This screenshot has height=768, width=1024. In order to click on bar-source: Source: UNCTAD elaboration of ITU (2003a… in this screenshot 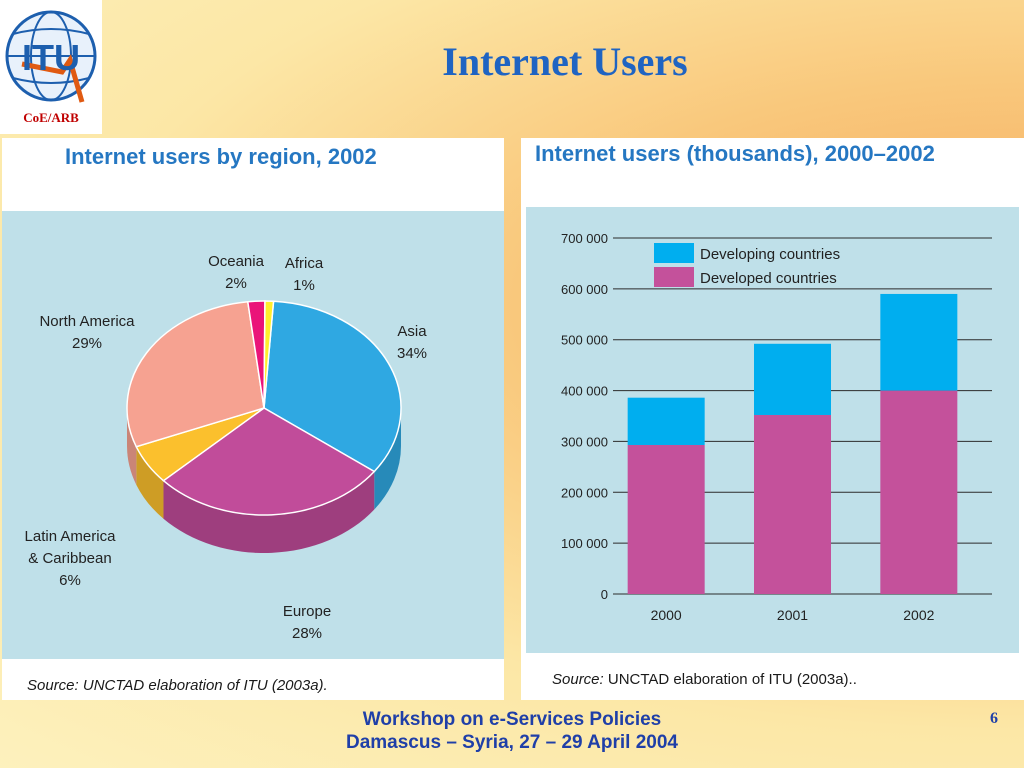, I will do `click(704, 679)`.